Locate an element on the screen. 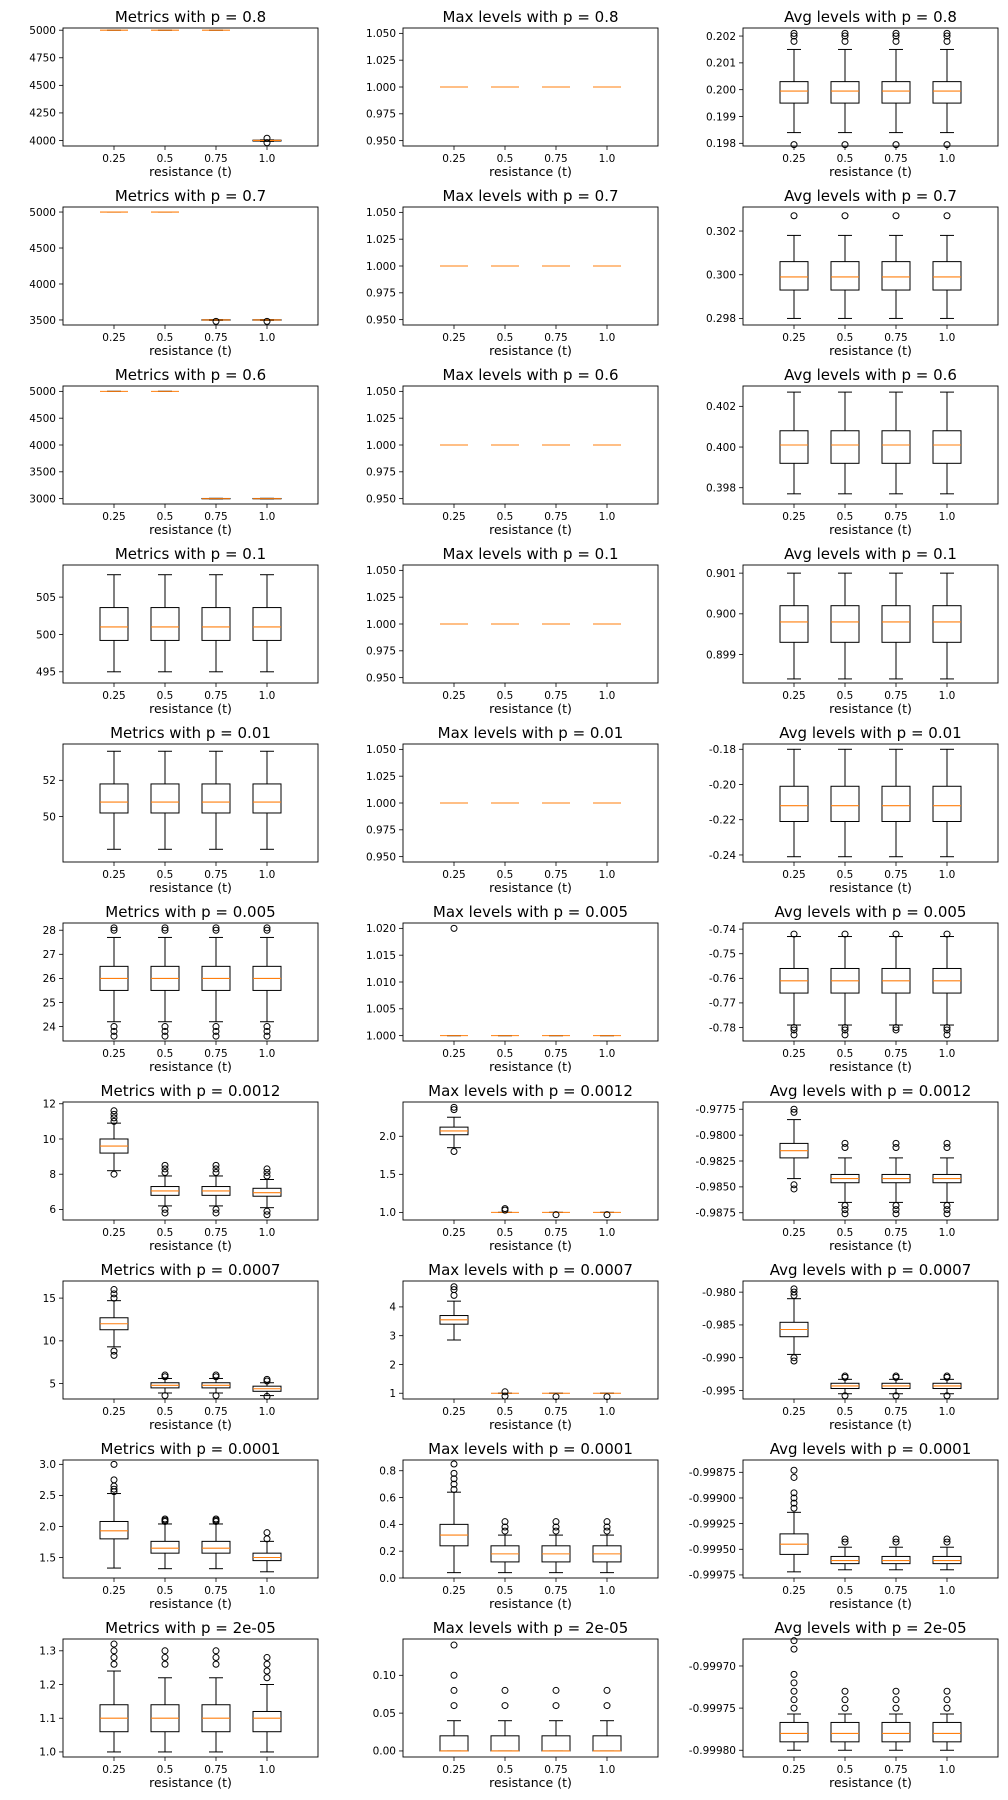  y-tick-label: 5000 is located at coordinates (42, 213).